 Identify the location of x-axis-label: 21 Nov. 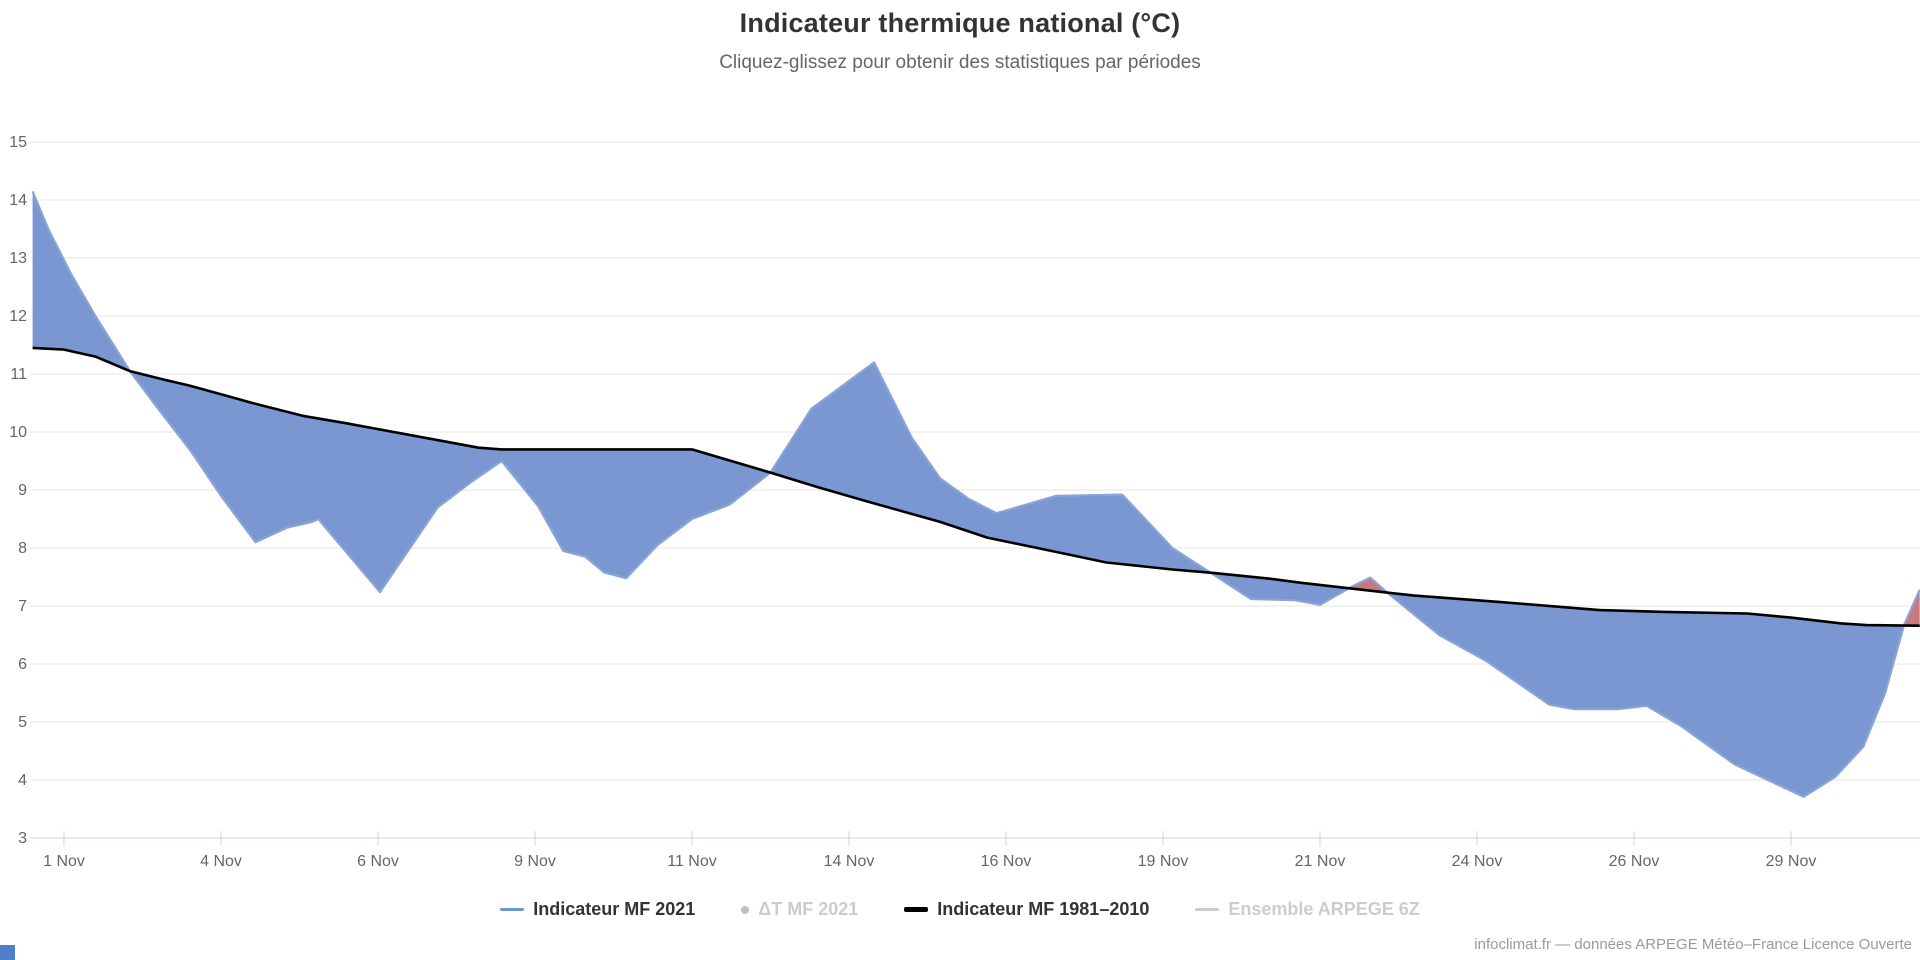
(1320, 861).